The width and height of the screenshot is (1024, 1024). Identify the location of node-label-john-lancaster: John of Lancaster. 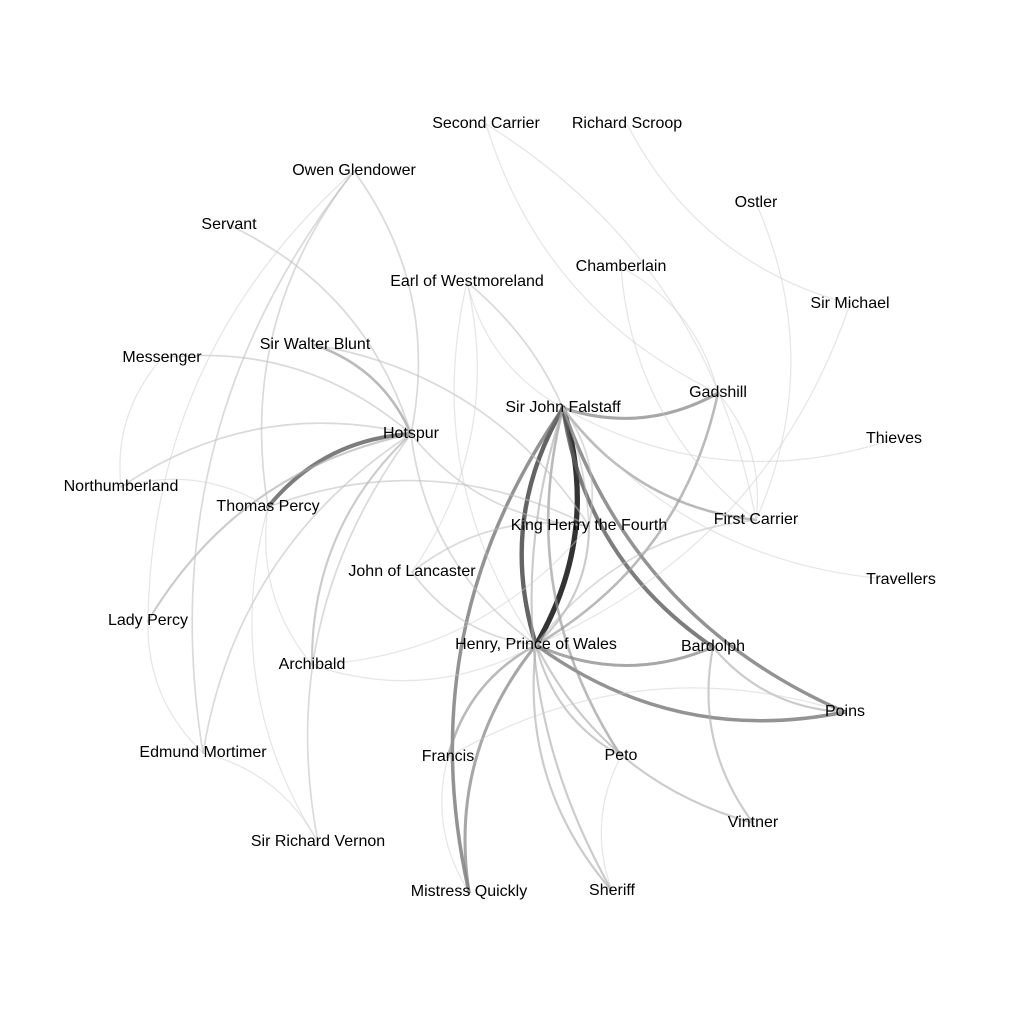
(412, 571).